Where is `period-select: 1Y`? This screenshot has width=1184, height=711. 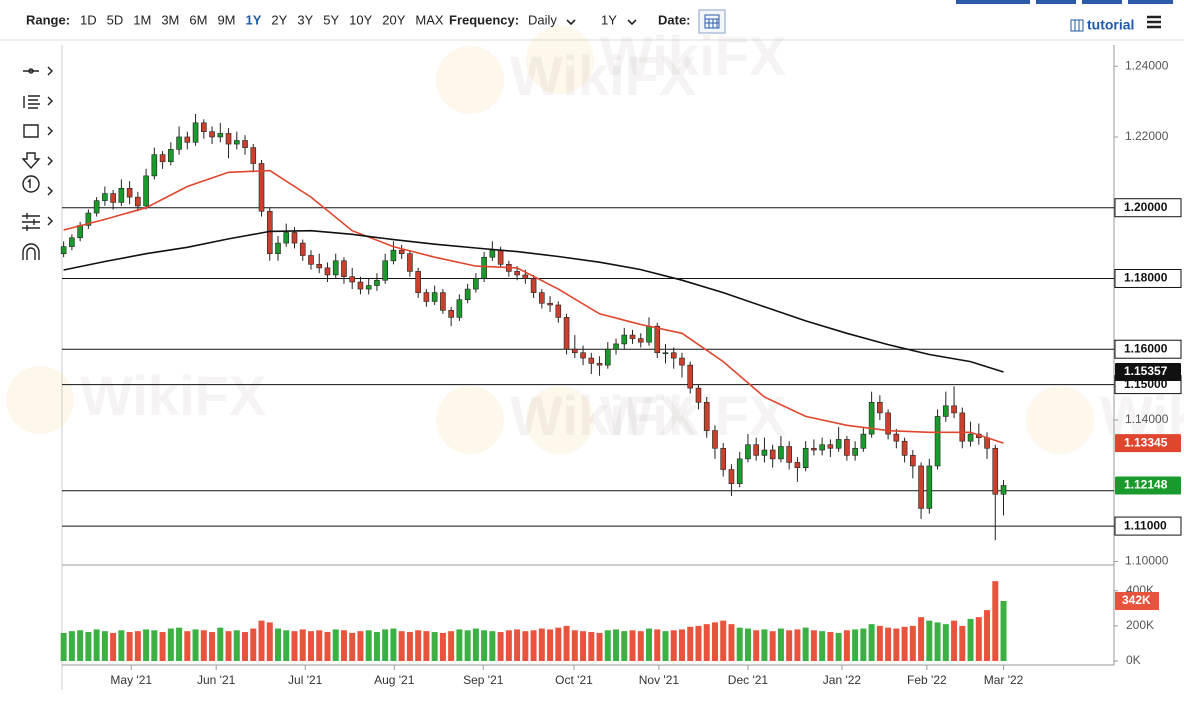
period-select: 1Y is located at coordinates (609, 19).